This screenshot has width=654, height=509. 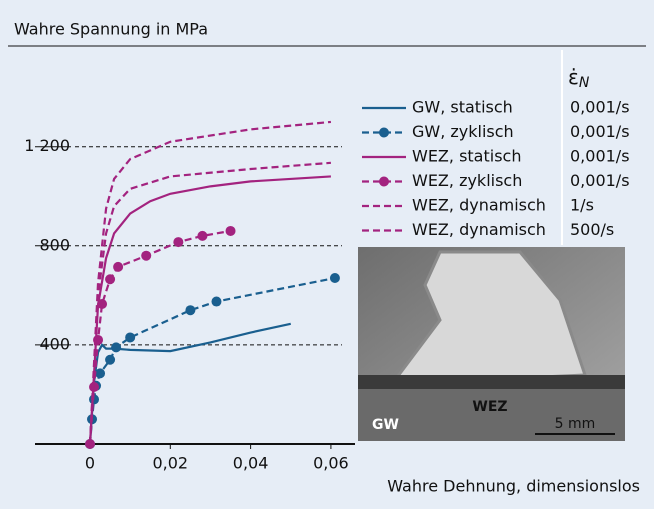 What do you see at coordinates (54, 244) in the screenshot?
I see `y-tick-label: 800` at bounding box center [54, 244].